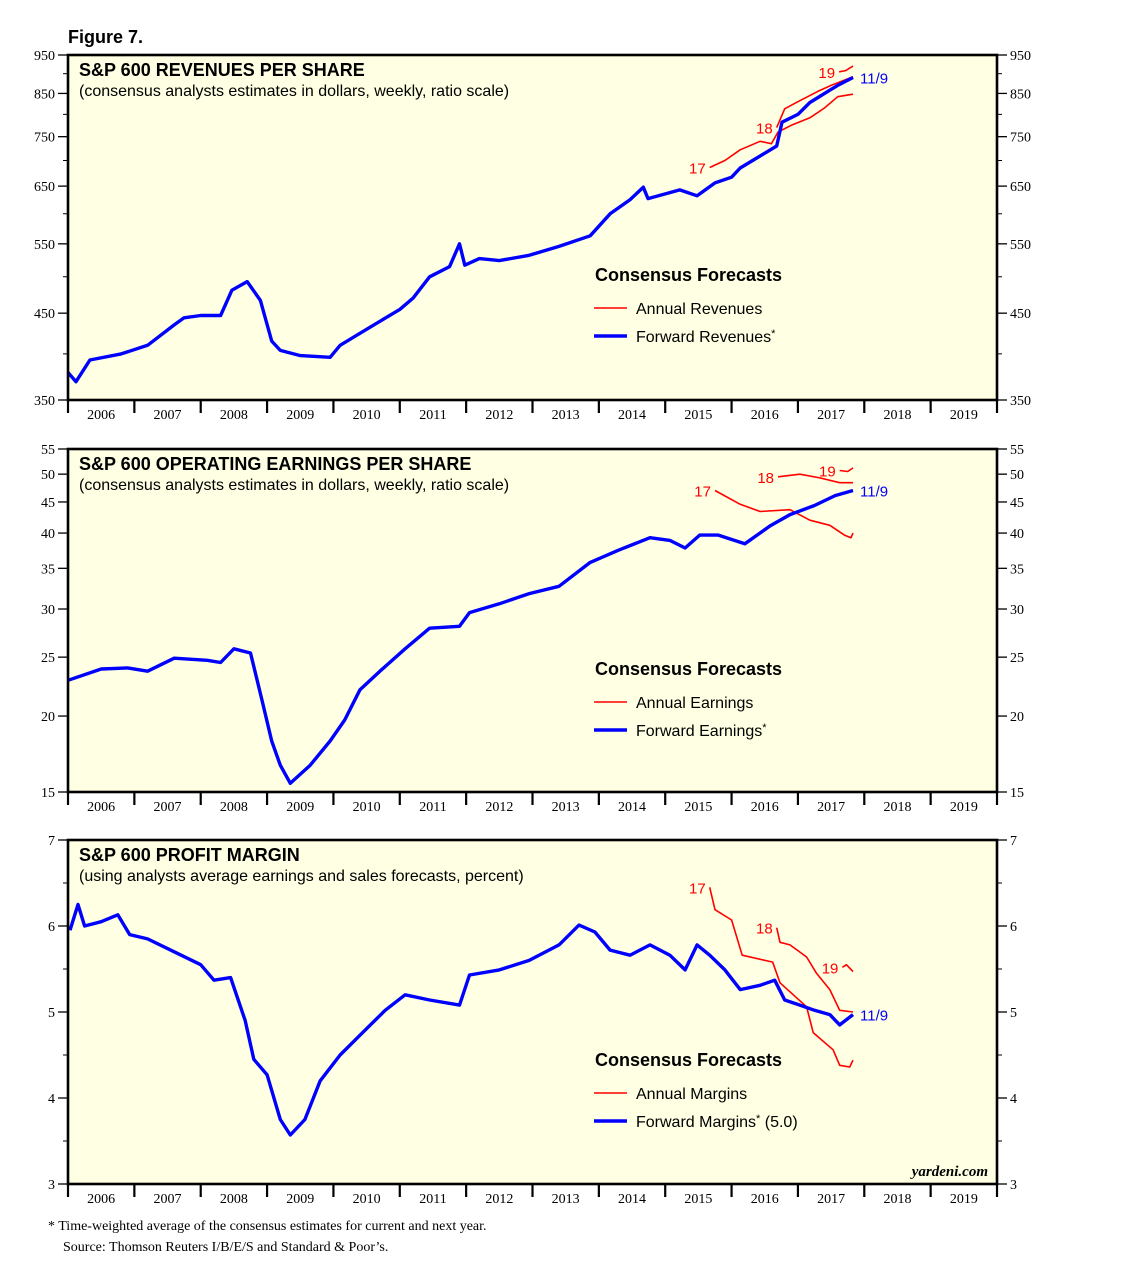 The width and height of the screenshot is (1138, 1273). Describe the element at coordinates (949, 1172) in the screenshot. I see `watermark: yardeni.com` at that location.